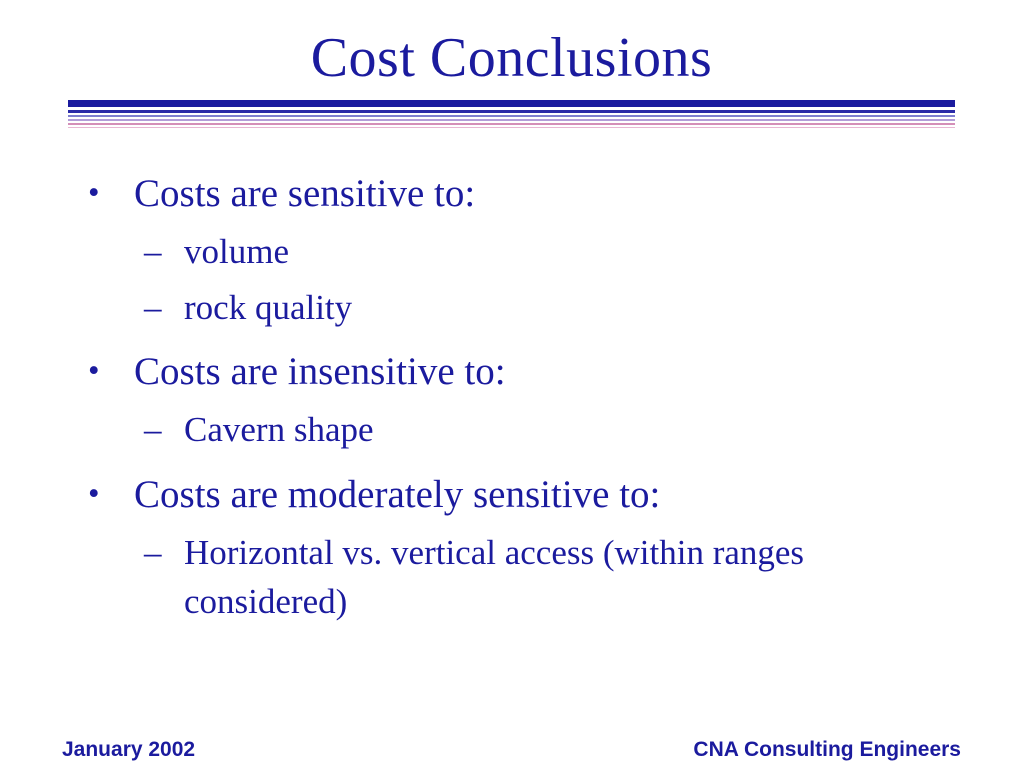 The width and height of the screenshot is (1023, 780). Describe the element at coordinates (525, 371) in the screenshot. I see `bullet-item: • Costs are insensitive to:` at that location.